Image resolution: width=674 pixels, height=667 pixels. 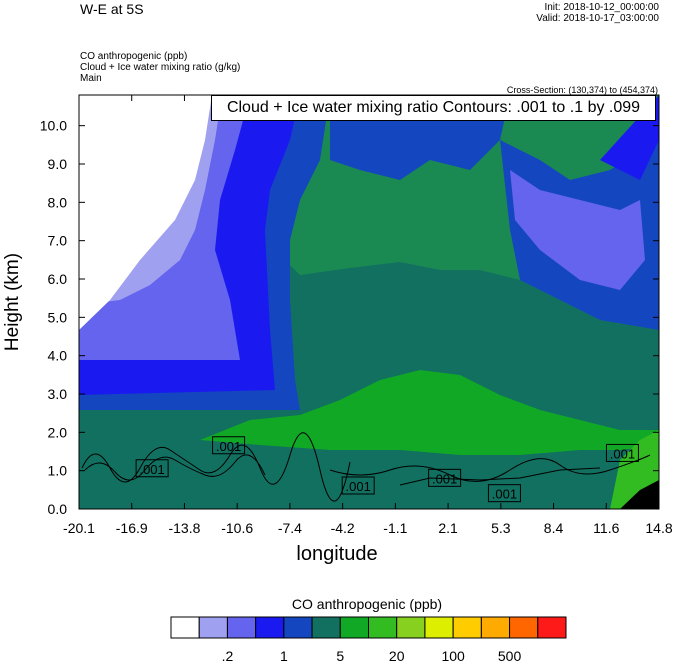 What do you see at coordinates (606, 528) in the screenshot?
I see `x-tick-label: 11.6` at bounding box center [606, 528].